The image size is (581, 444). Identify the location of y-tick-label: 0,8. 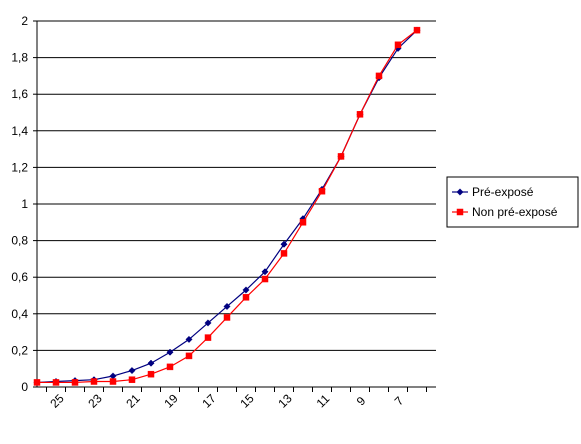
(19, 241).